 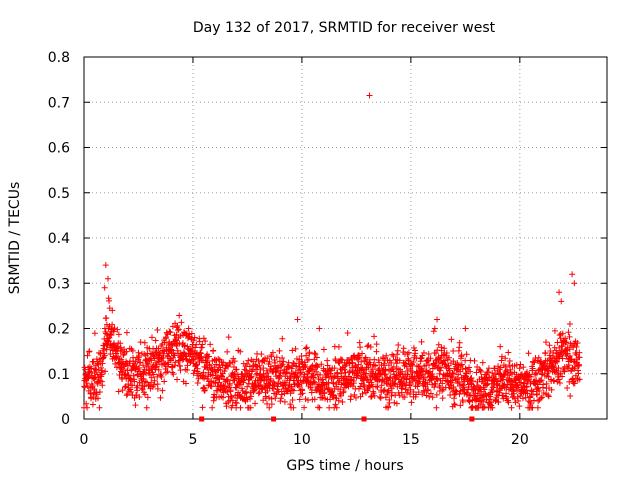 I want to click on axis-markers, so click(x=337, y=419).